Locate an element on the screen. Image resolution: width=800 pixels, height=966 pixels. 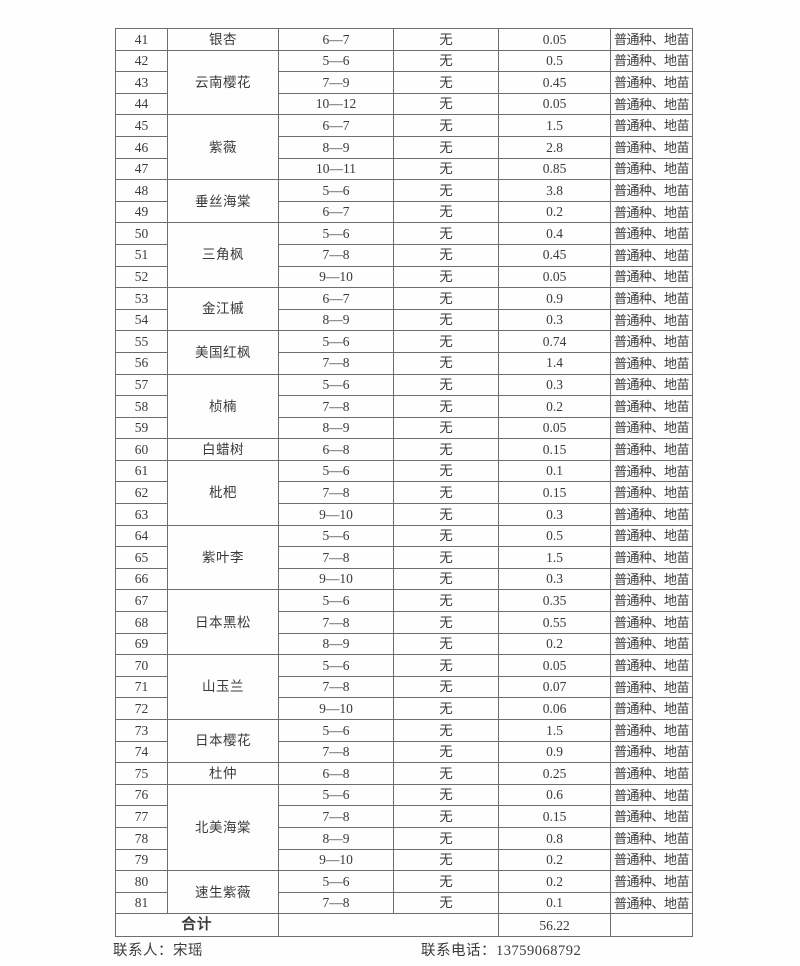
plant-name: 银杏 is located at coordinates (223, 39).